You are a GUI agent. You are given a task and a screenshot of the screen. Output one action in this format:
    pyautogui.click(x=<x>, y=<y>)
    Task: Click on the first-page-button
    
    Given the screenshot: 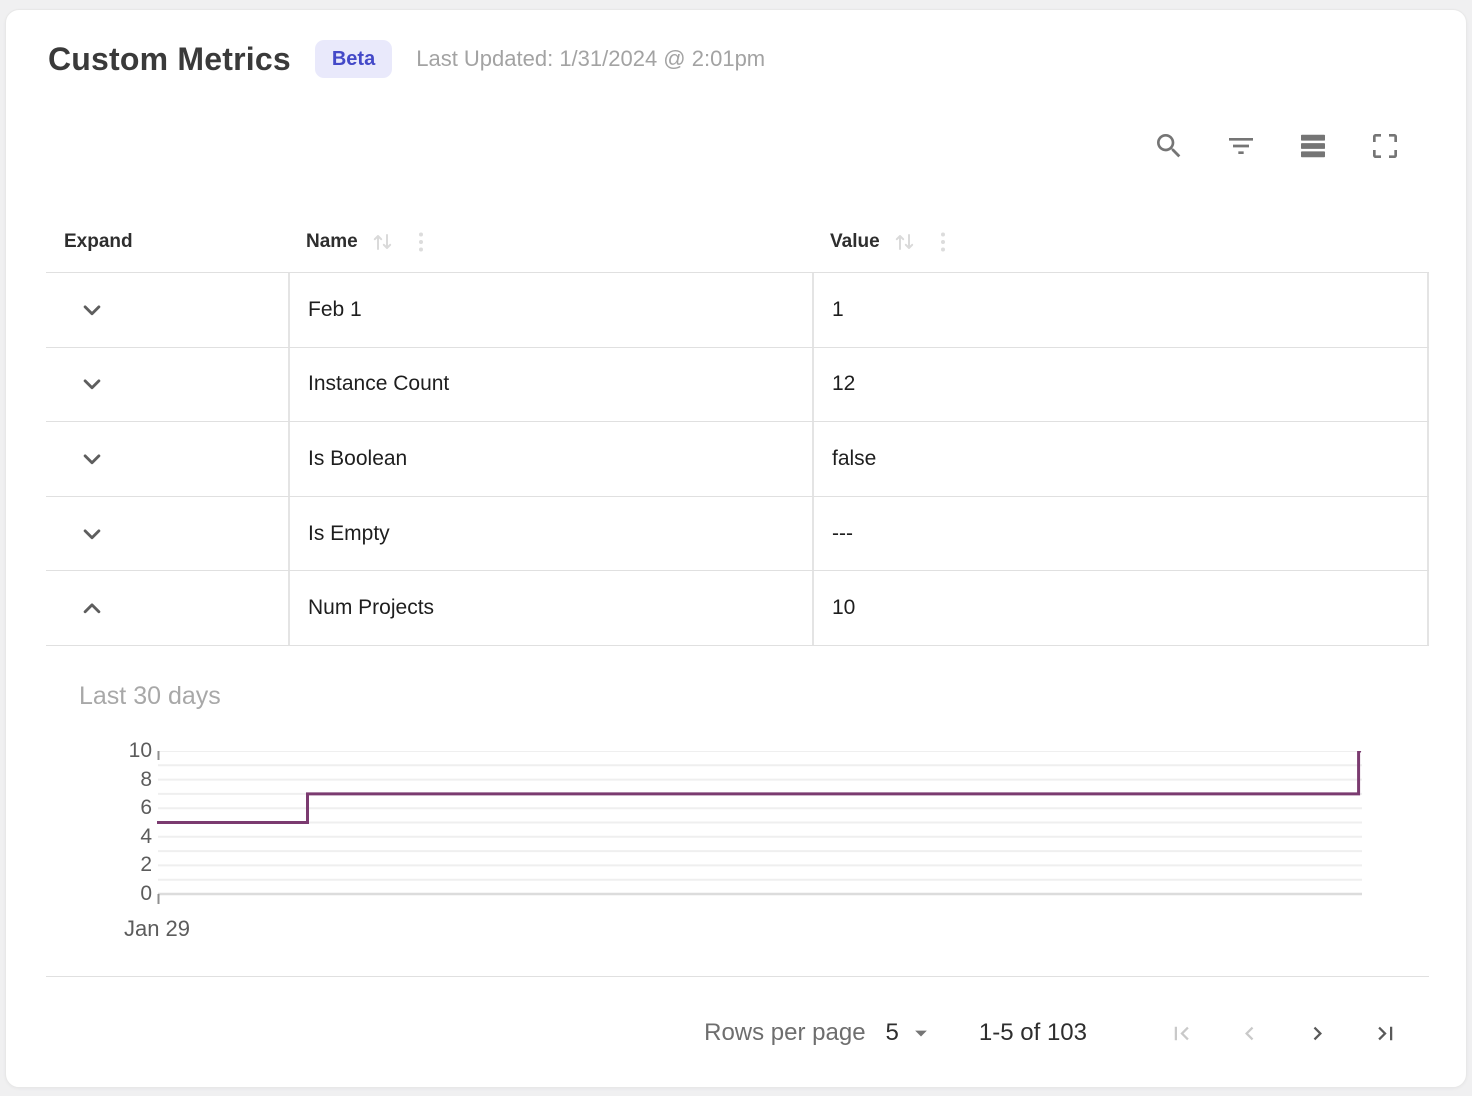 What is the action you would take?
    pyautogui.click(x=1181, y=1033)
    